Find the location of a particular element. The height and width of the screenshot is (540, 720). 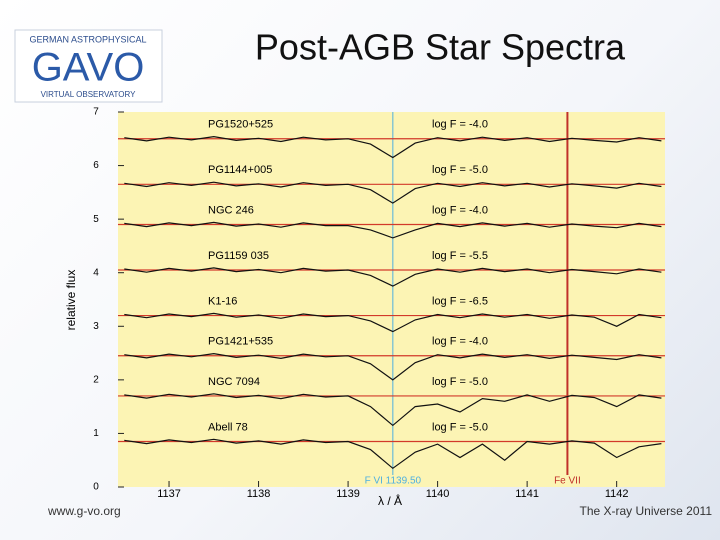

x-axis-label: λ / Å is located at coordinates (390, 500).